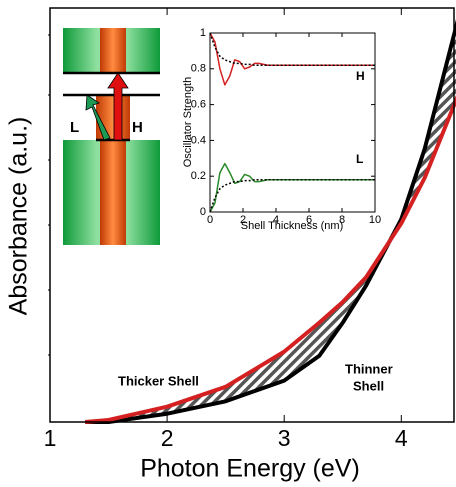 The image size is (456, 487). What do you see at coordinates (368, 385) in the screenshot?
I see `annotation: Shell` at bounding box center [368, 385].